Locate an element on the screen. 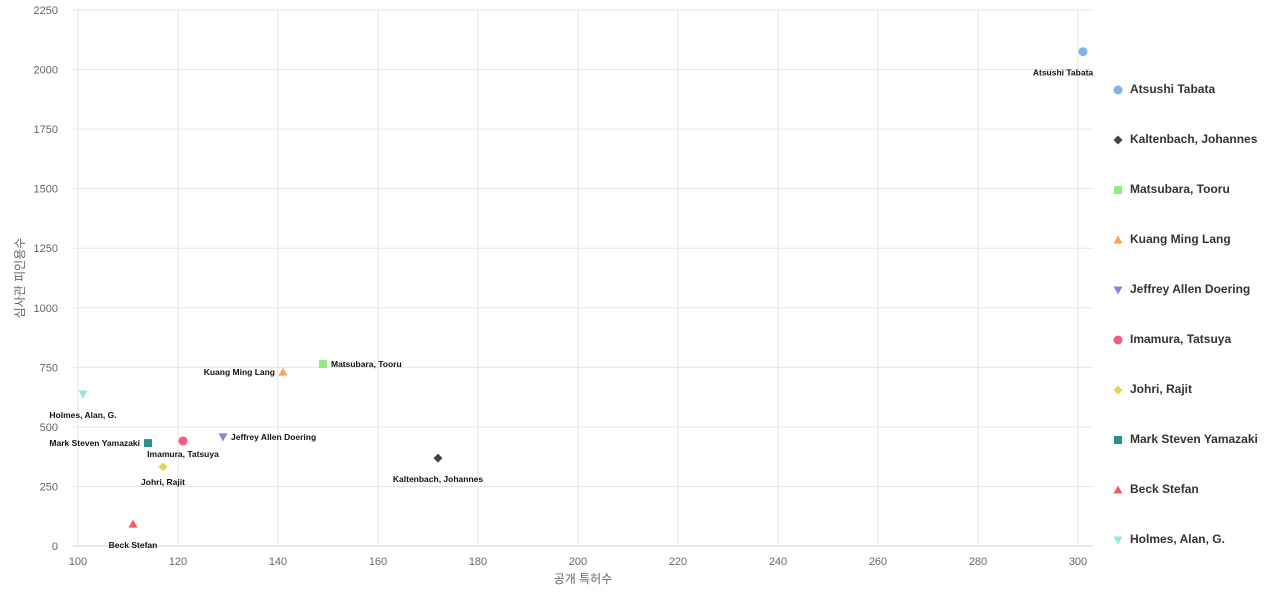 Image resolution: width=1280 pixels, height=600 pixels. data-label: Atsushi Tabata is located at coordinates (1063, 73).